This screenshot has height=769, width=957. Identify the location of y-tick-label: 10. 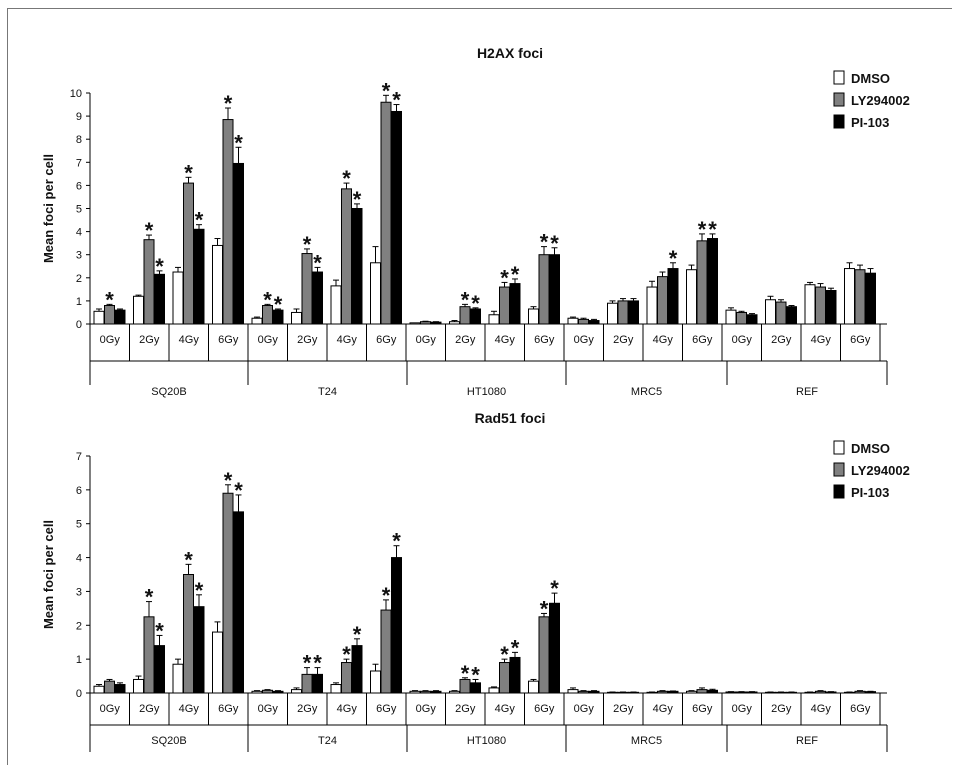
(76, 94).